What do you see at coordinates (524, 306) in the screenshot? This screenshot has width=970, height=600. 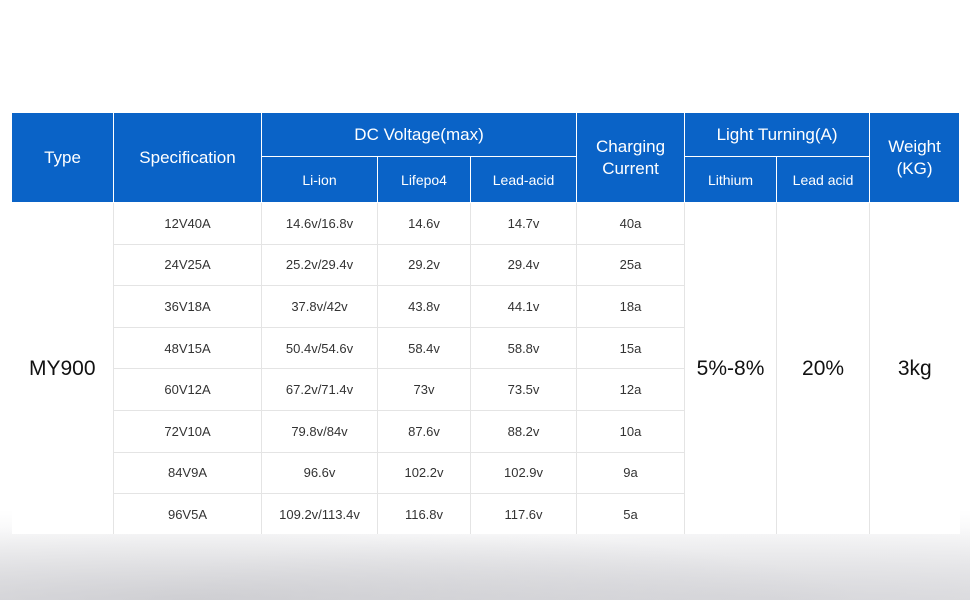 I see `lead-acid-cell: 44.1v` at bounding box center [524, 306].